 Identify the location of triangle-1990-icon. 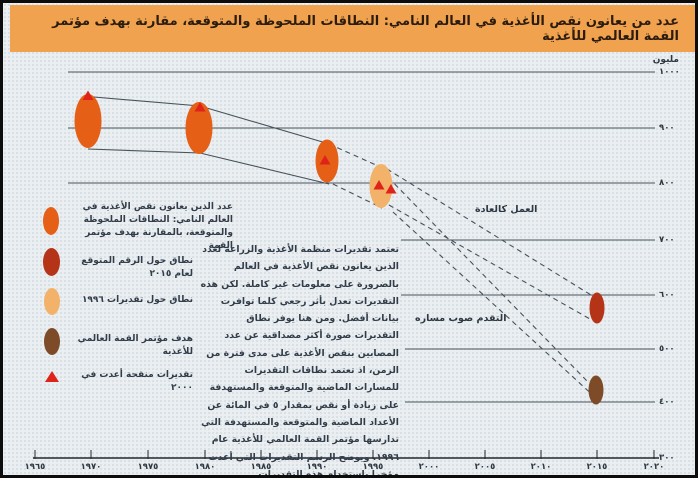
(325, 160).